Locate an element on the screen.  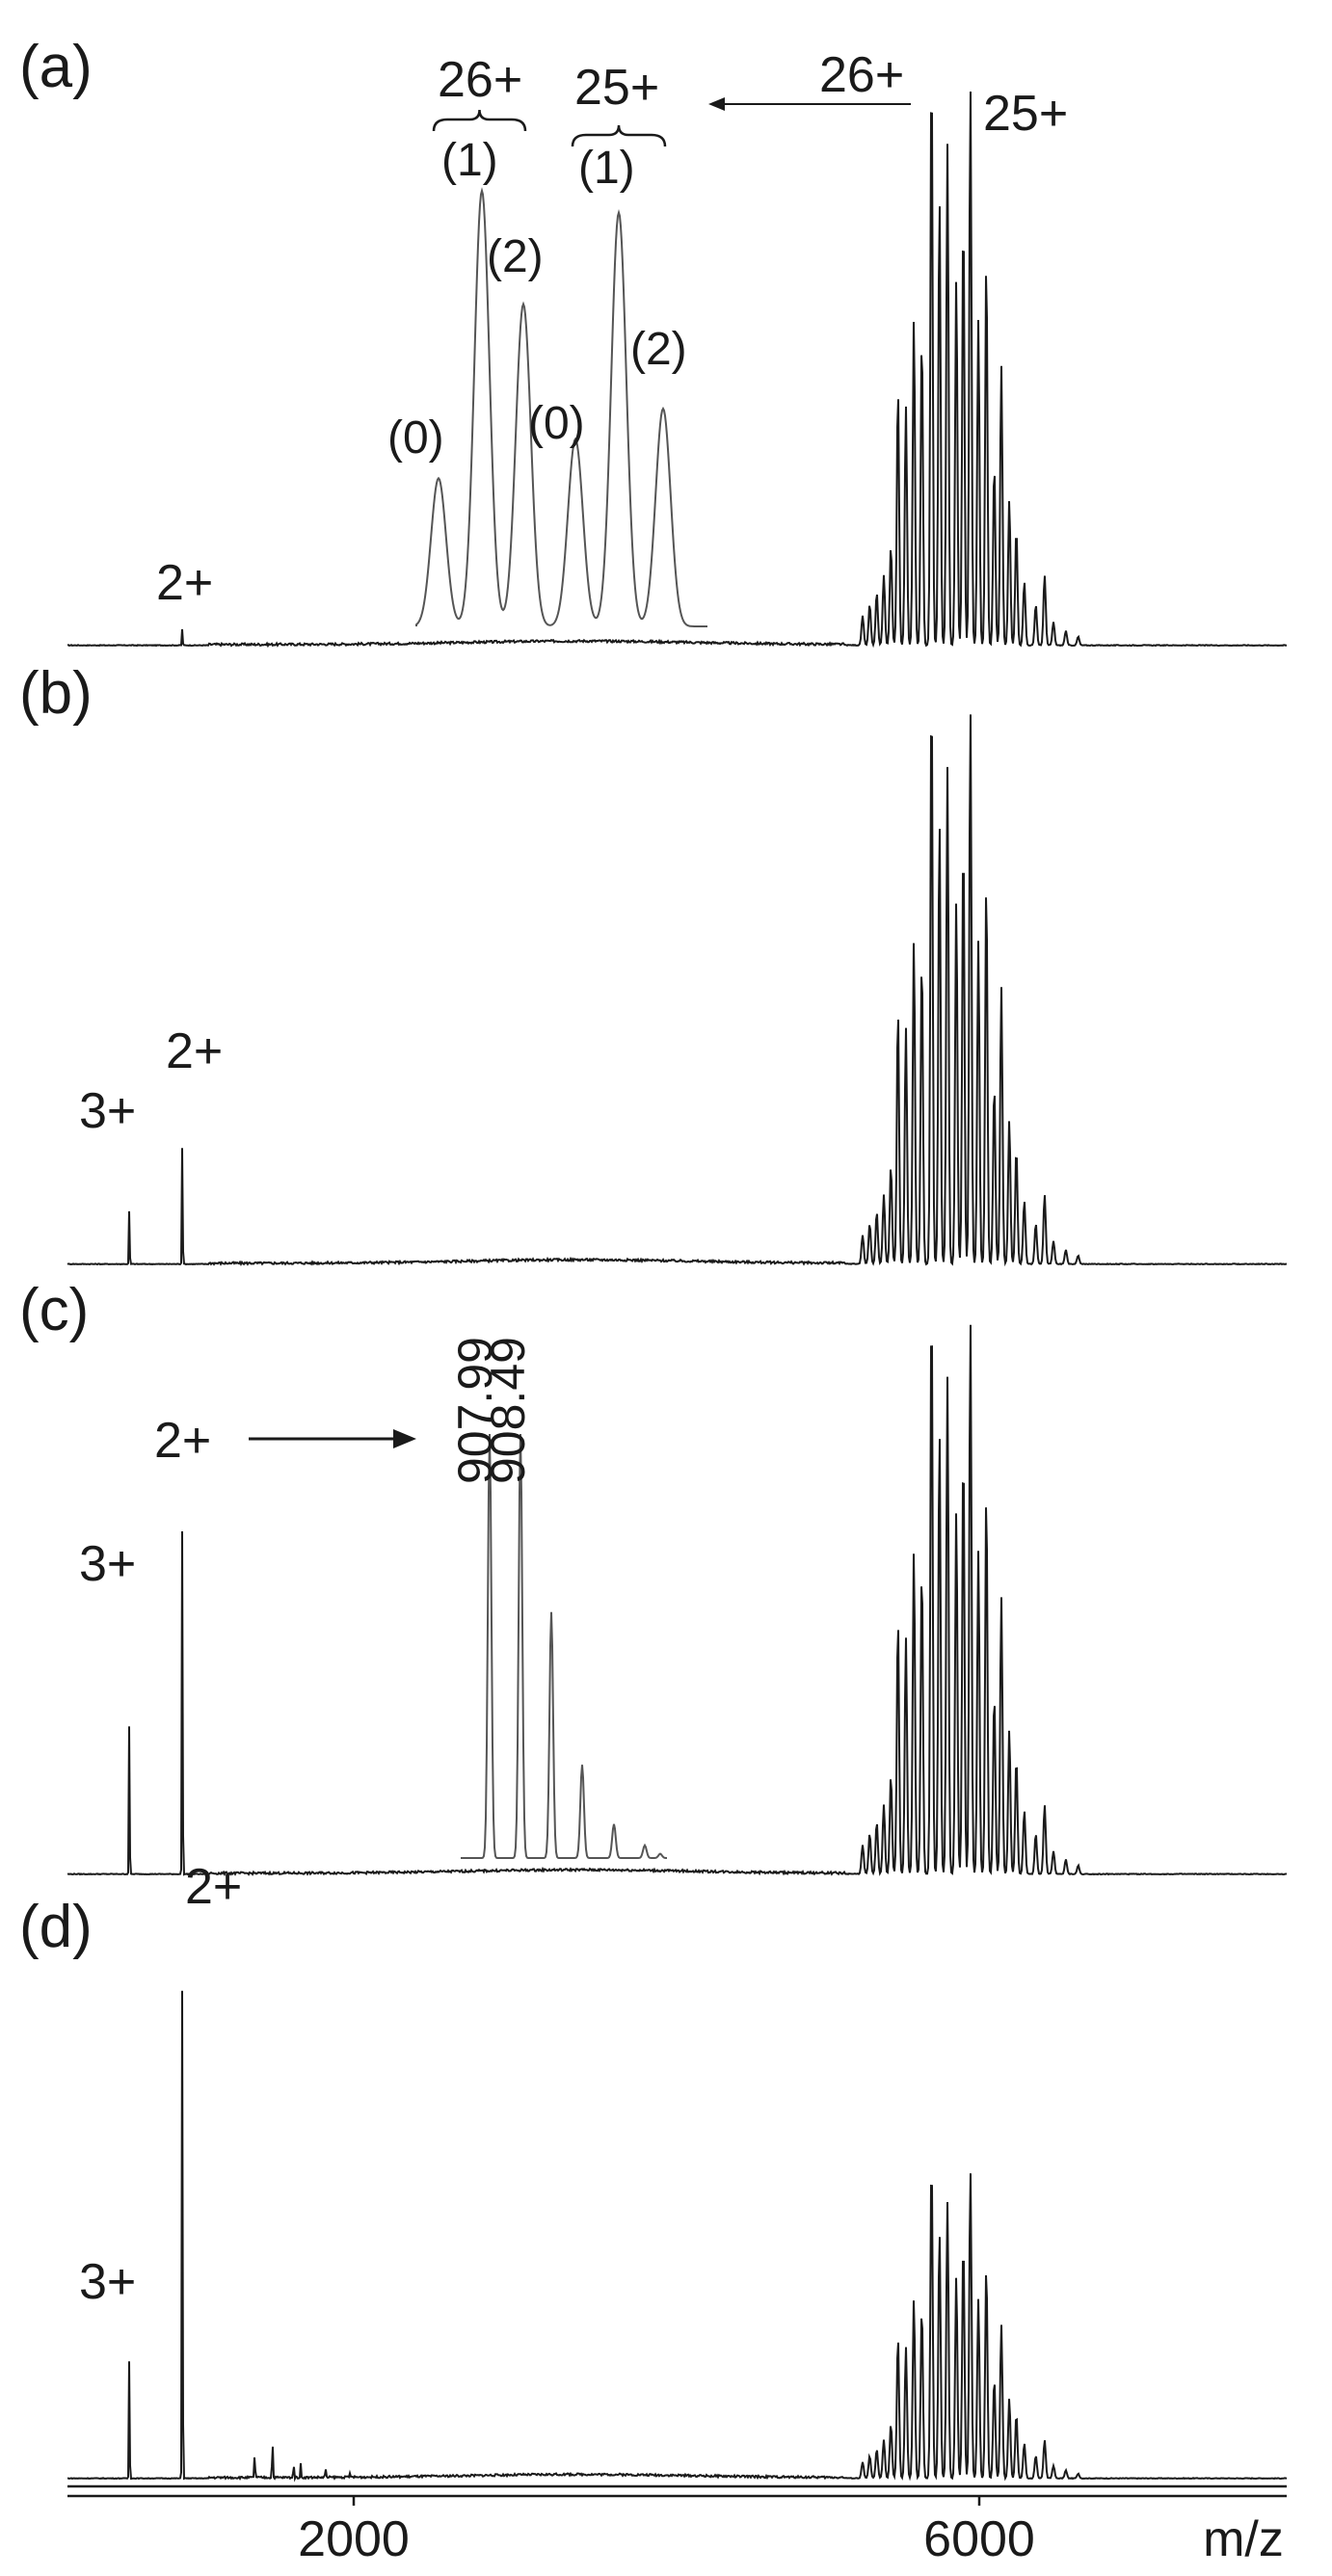
c-inset-label-908-49: 908.49 is located at coordinates (508, 1410).